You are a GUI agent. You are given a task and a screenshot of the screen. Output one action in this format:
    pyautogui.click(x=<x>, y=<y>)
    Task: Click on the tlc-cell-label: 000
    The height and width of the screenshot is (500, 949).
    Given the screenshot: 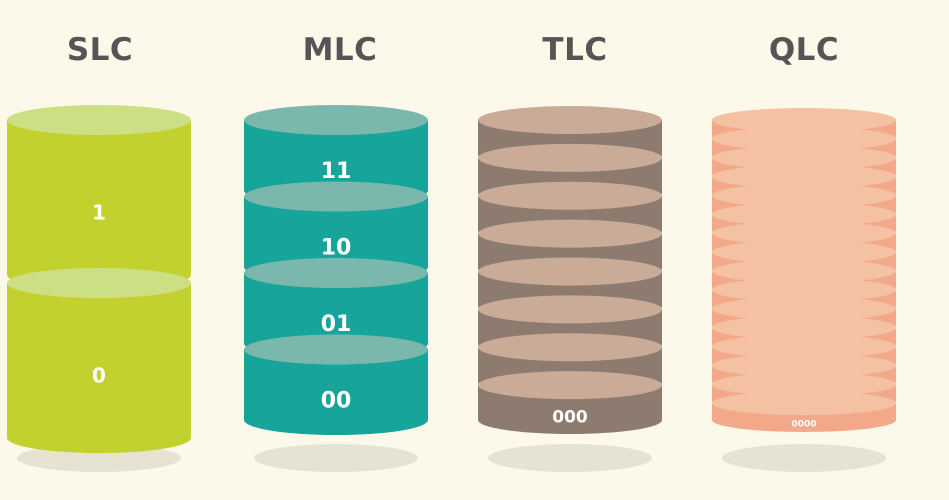 What is the action you would take?
    pyautogui.click(x=570, y=418)
    